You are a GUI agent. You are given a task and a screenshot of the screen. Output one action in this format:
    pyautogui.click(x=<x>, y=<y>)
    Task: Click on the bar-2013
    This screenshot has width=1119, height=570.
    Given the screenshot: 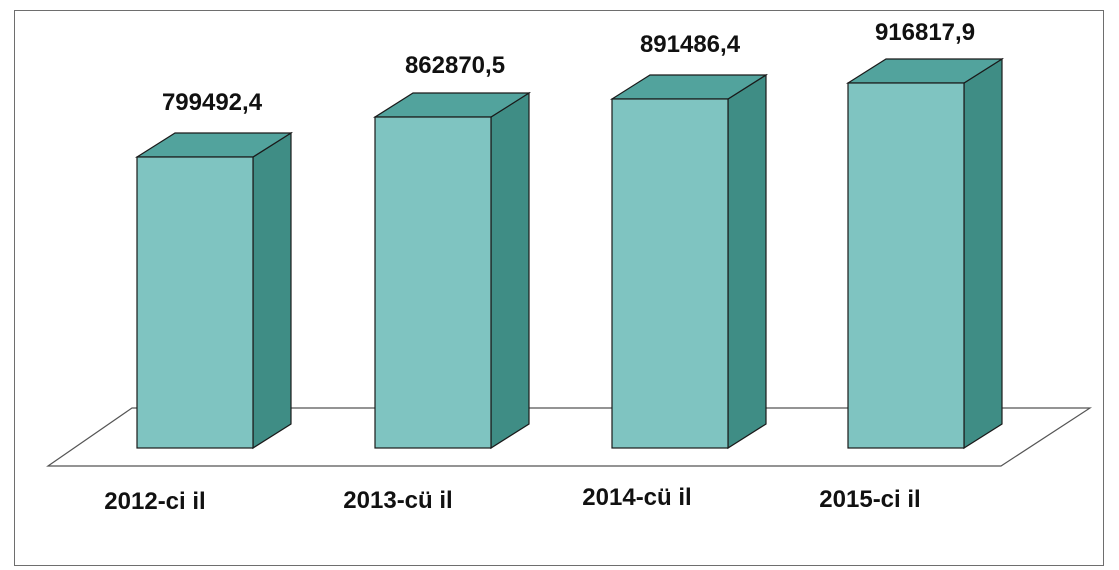 What is the action you would take?
    pyautogui.click(x=452, y=270)
    